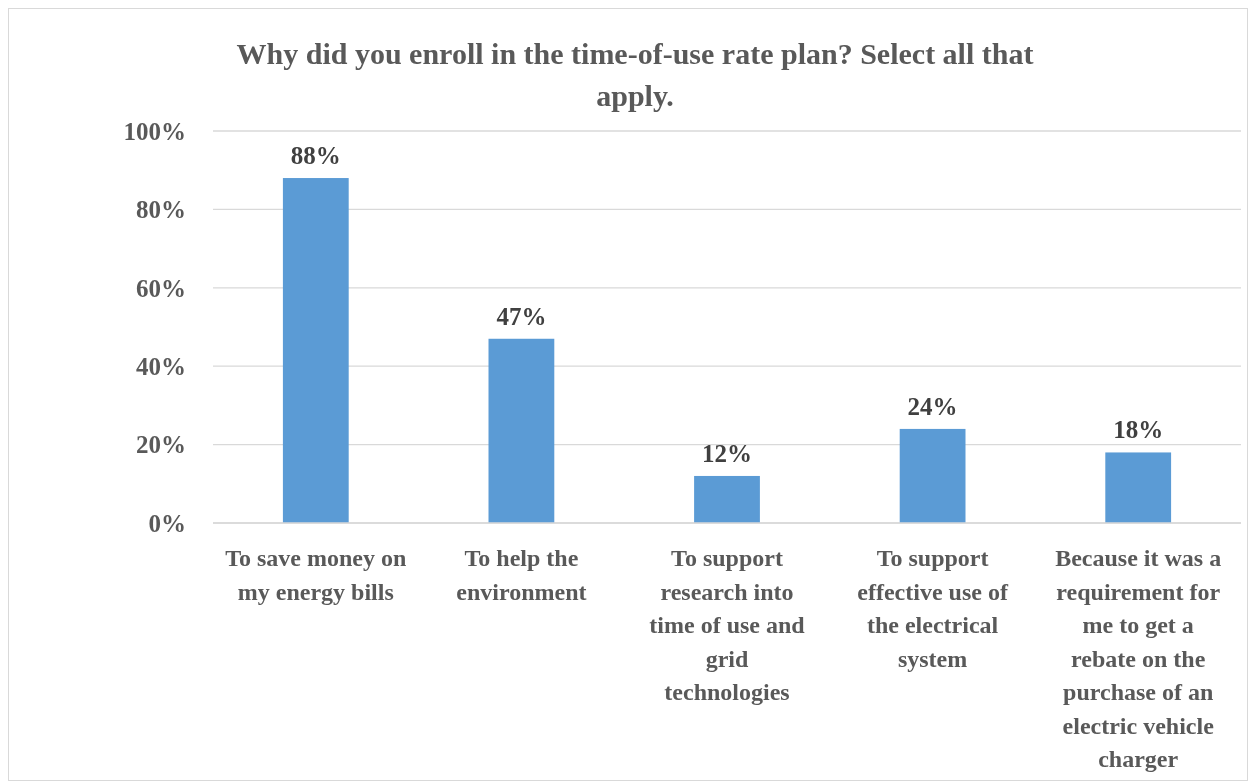 The image size is (1248, 781). Describe the element at coordinates (521, 575) in the screenshot. I see `x-tick-label: To help the environment` at that location.